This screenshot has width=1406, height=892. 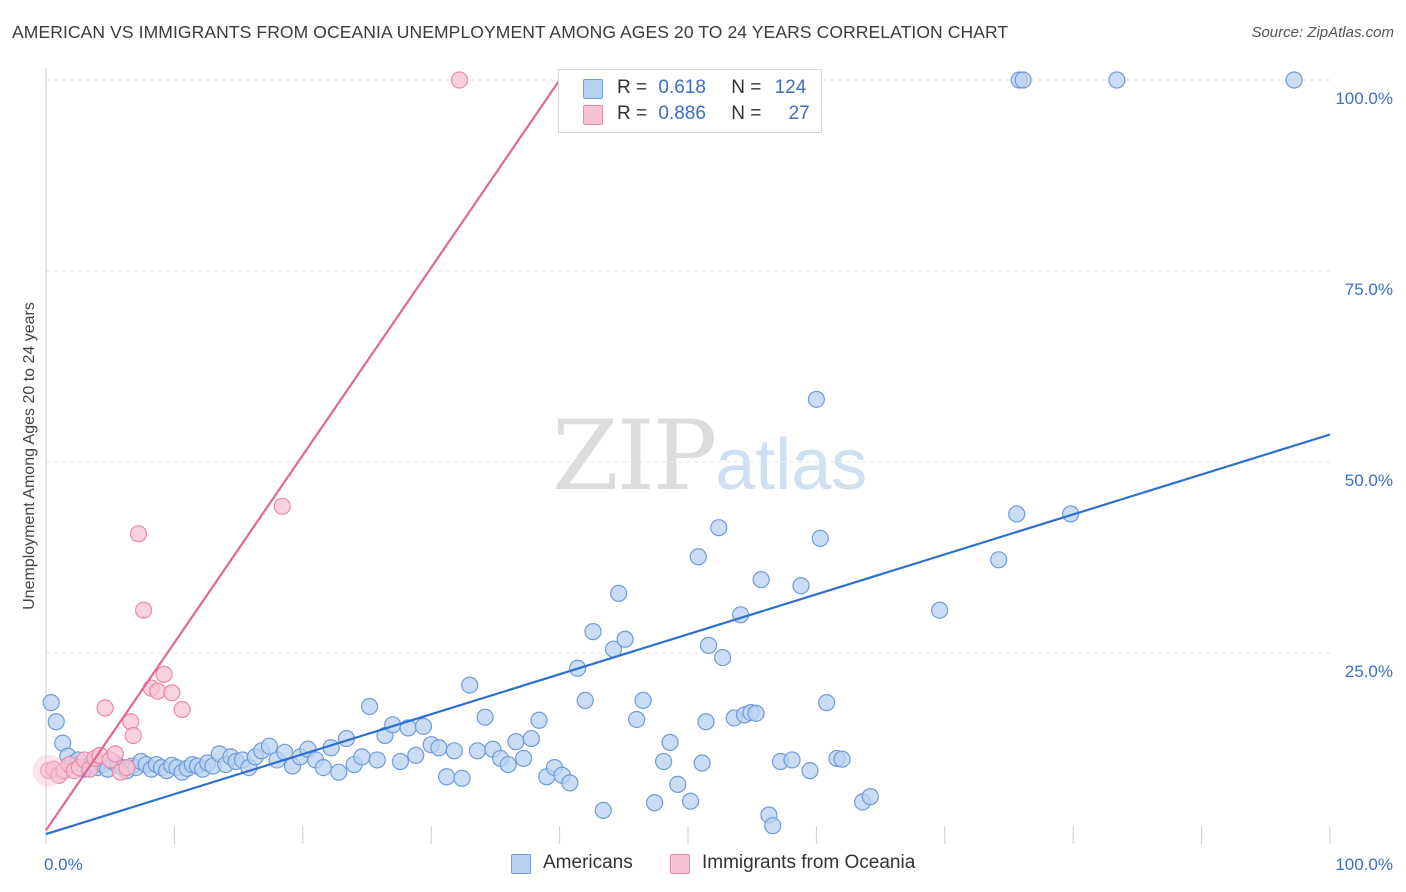 What do you see at coordinates (588, 862) in the screenshot?
I see `bottom-legend-label-americans: Americans` at bounding box center [588, 862].